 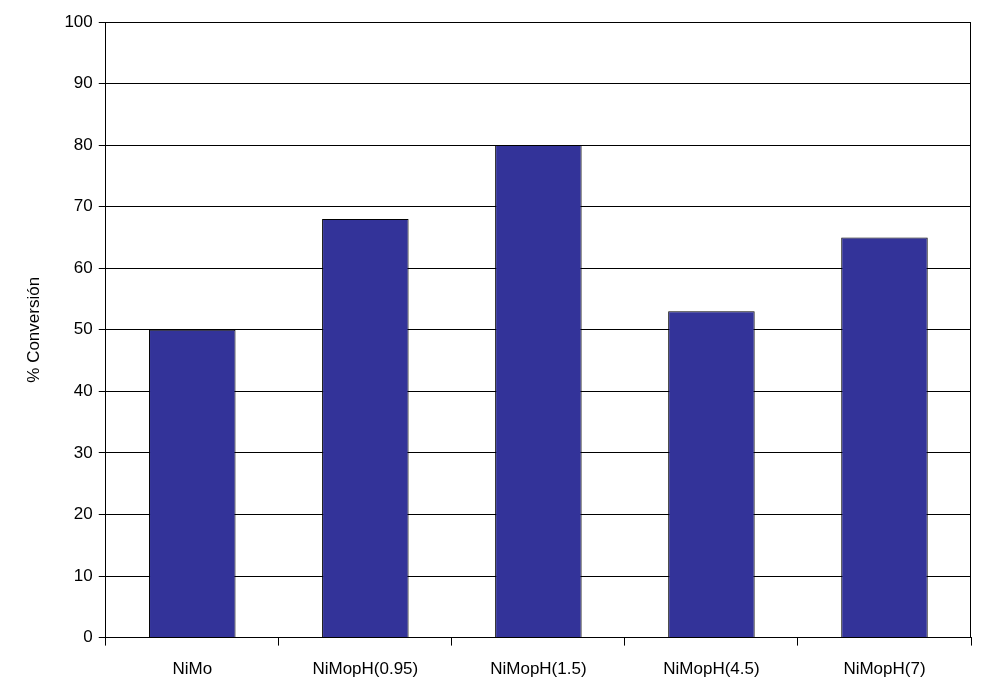 I want to click on y-tick-label: 90, so click(x=83, y=83).